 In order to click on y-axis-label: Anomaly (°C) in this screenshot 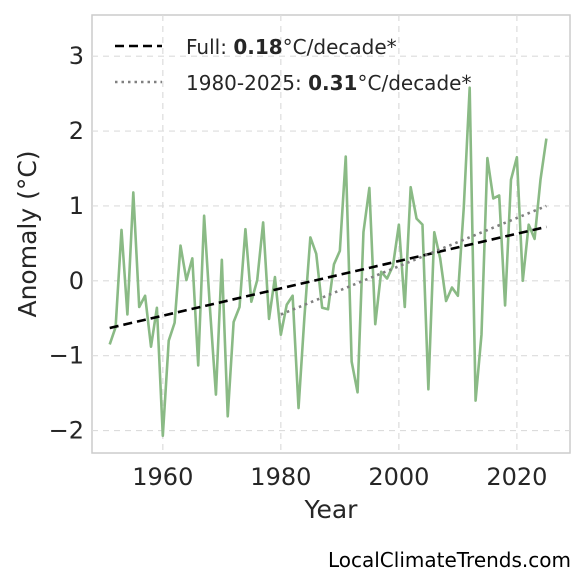, I will do `click(27, 233)`.